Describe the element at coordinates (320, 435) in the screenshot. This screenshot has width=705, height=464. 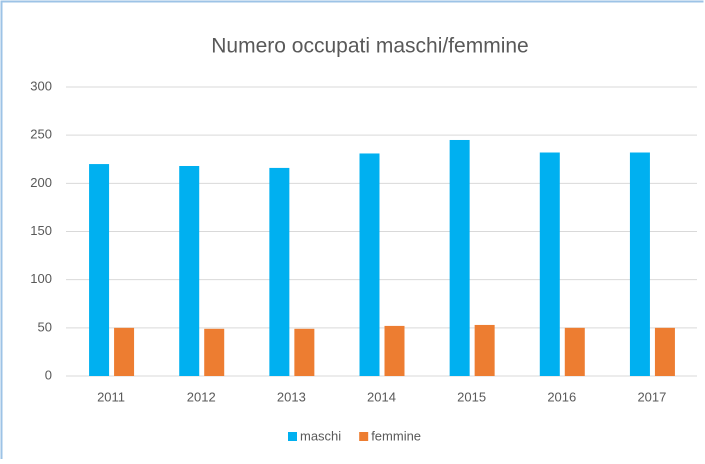
I see `legend-label: maschi` at that location.